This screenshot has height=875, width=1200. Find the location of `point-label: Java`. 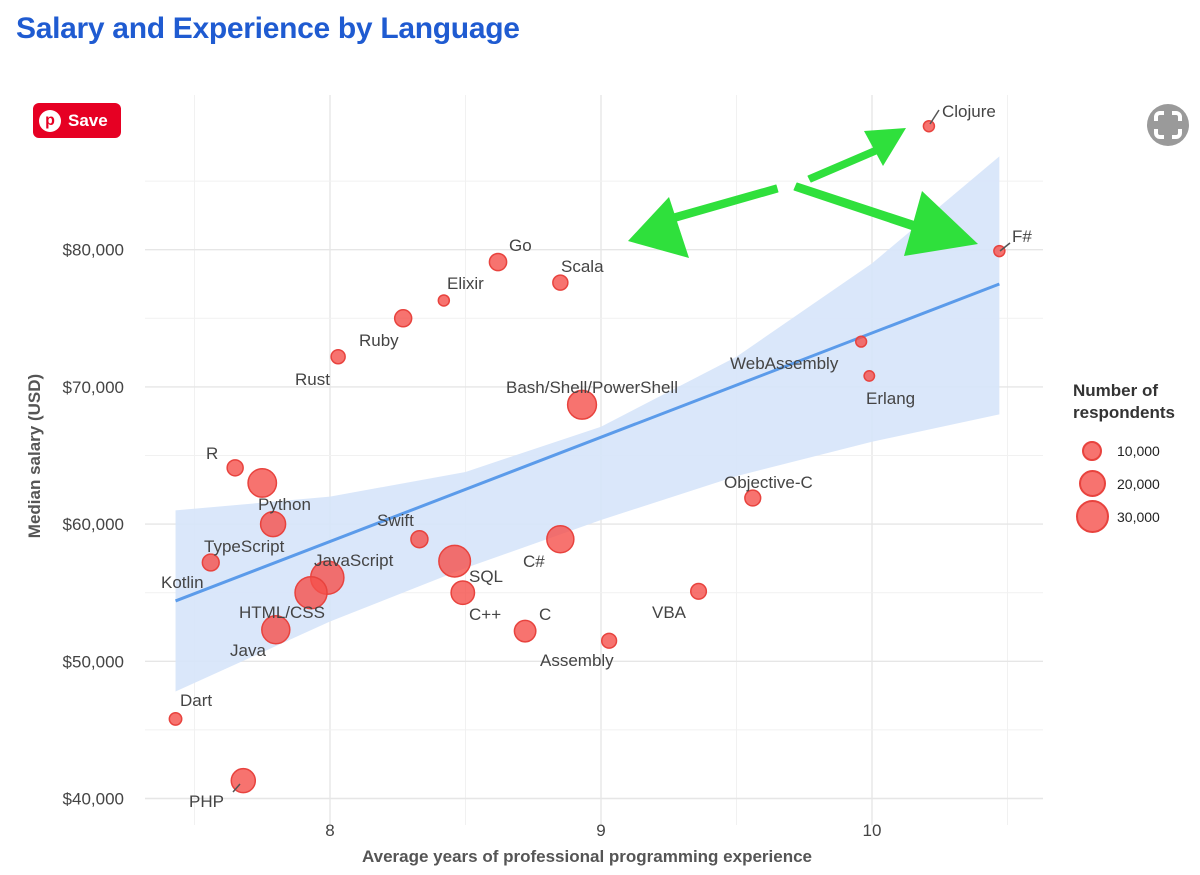

point-label: Java is located at coordinates (248, 650).